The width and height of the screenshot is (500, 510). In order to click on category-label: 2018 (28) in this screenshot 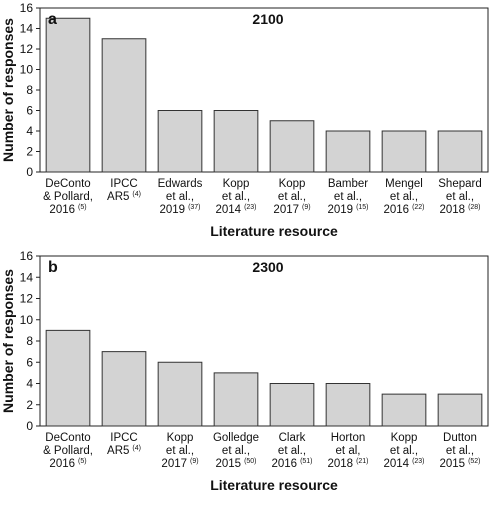, I will do `click(459, 210)`.